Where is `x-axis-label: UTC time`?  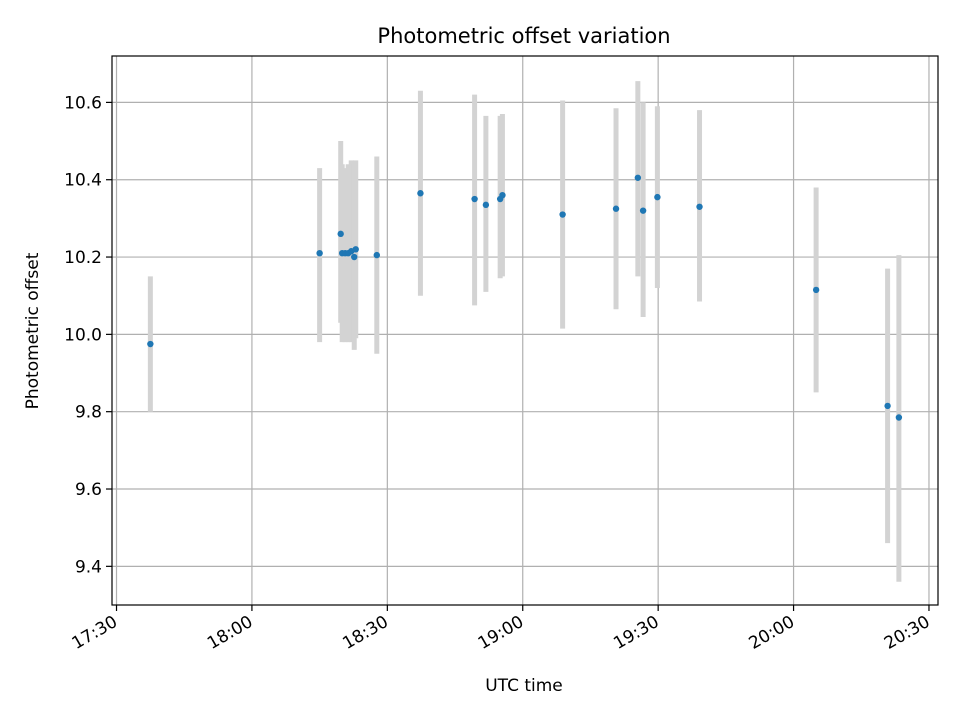 x-axis-label: UTC time is located at coordinates (524, 686).